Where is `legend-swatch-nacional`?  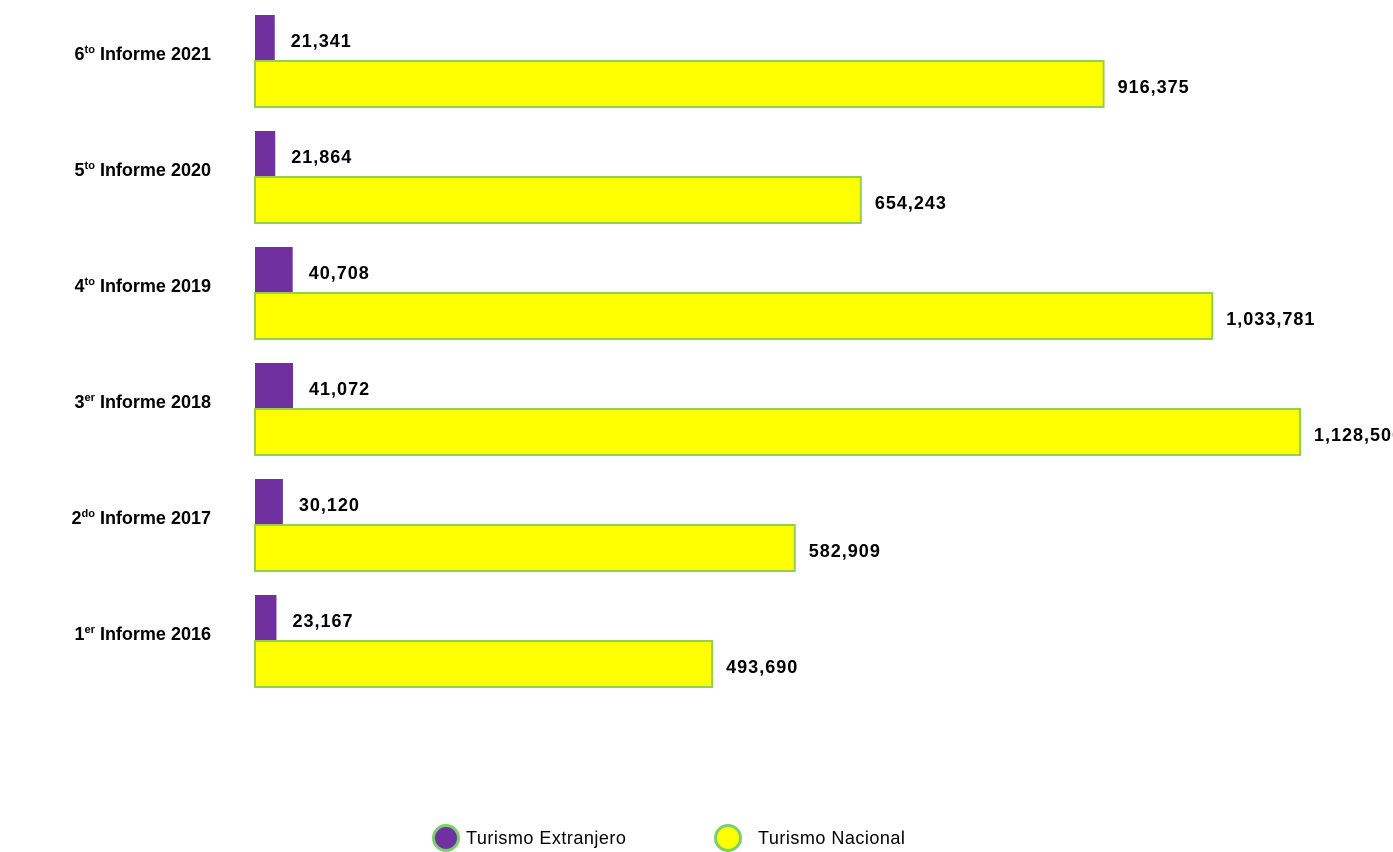 legend-swatch-nacional is located at coordinates (728, 838).